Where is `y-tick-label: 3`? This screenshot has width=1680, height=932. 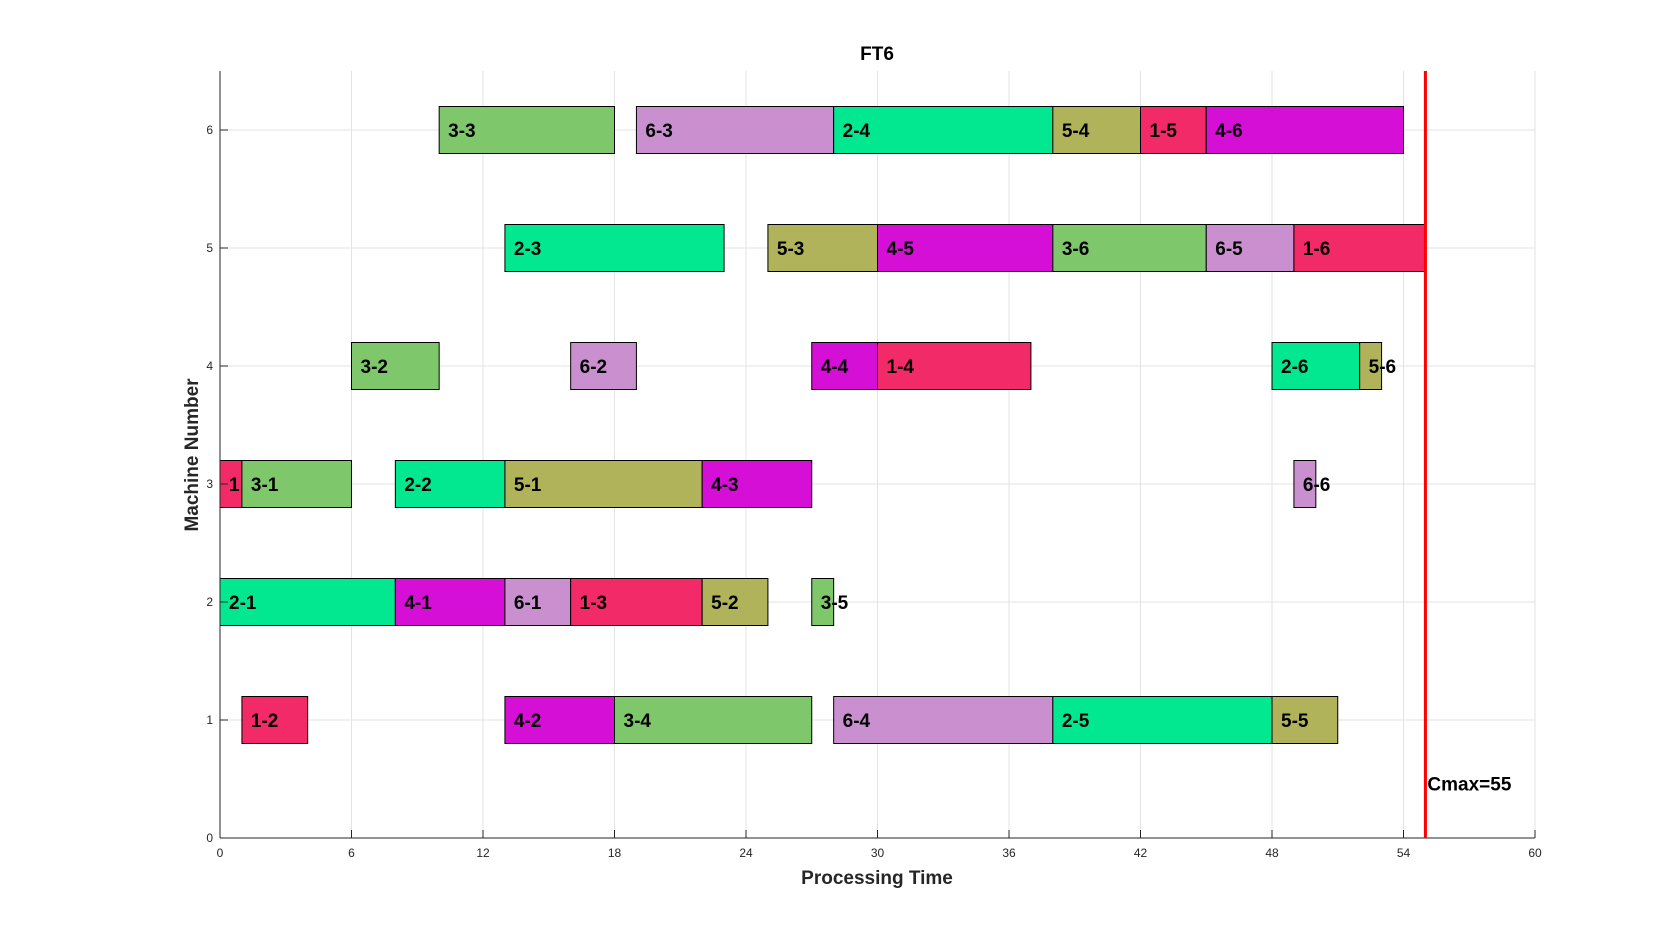
y-tick-label: 3 is located at coordinates (209, 484).